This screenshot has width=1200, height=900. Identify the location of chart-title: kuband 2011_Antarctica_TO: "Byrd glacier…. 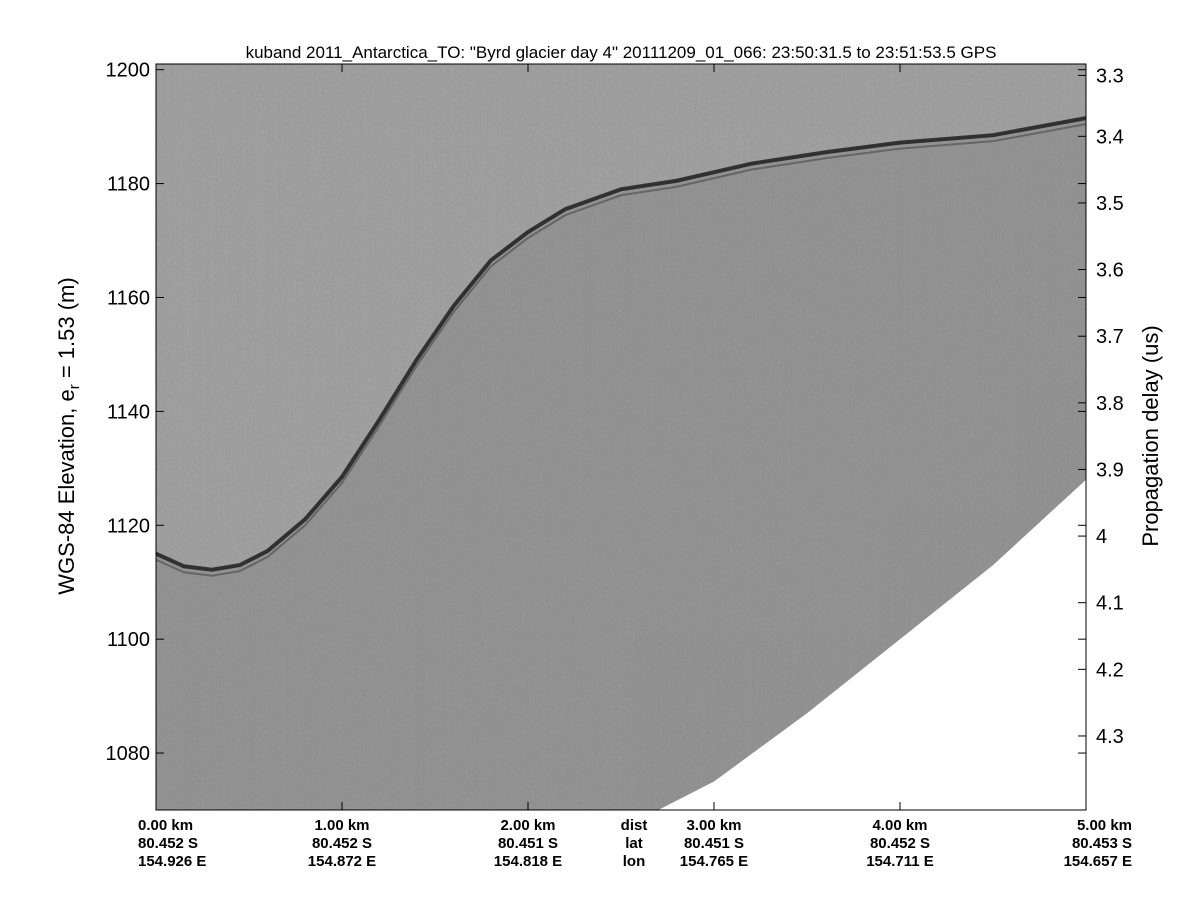
(621, 52).